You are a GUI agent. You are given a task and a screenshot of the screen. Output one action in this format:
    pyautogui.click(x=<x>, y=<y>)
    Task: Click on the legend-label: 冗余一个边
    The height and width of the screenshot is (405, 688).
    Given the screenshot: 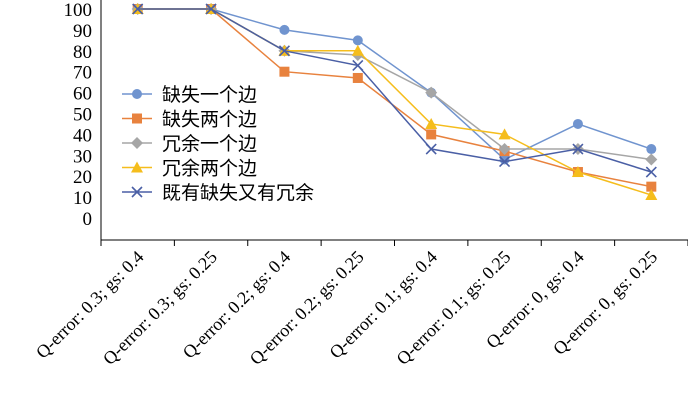 What is the action you would take?
    pyautogui.click(x=209, y=144)
    